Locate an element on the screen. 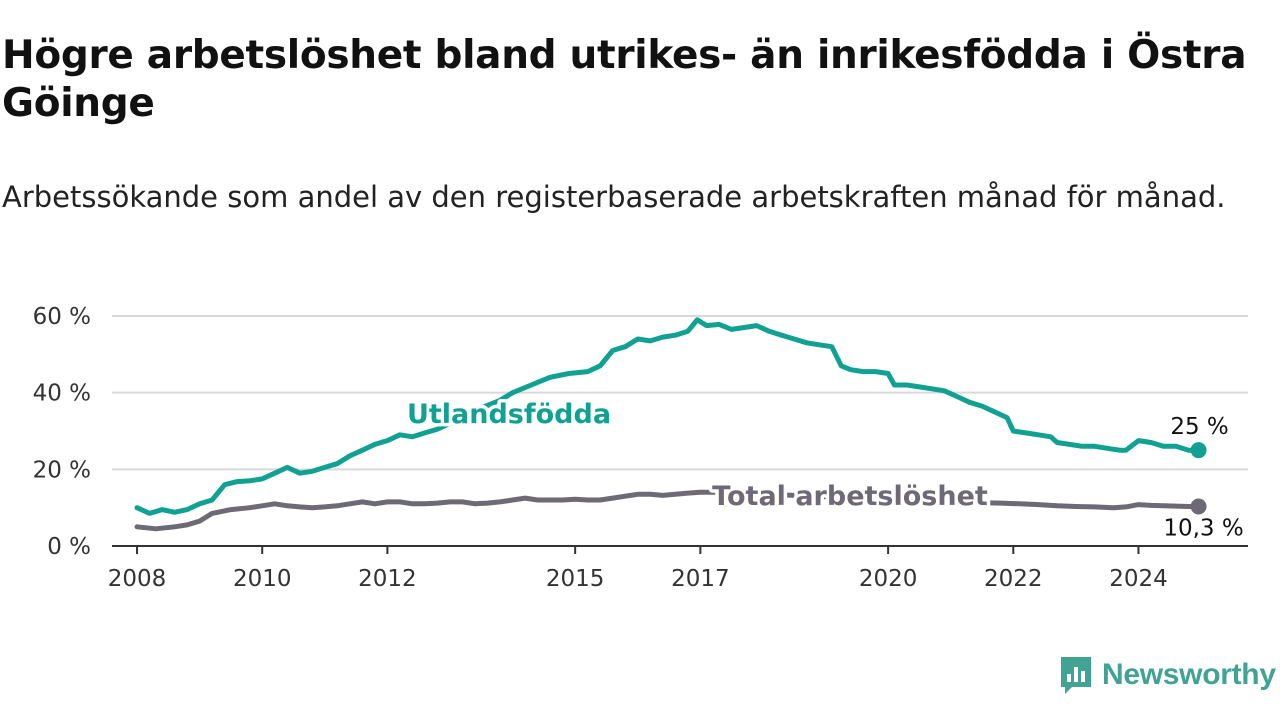 The image size is (1280, 720). x-axis: 2008 2010 2012 2015 2017 2020 2022 2024 is located at coordinates (678, 568).